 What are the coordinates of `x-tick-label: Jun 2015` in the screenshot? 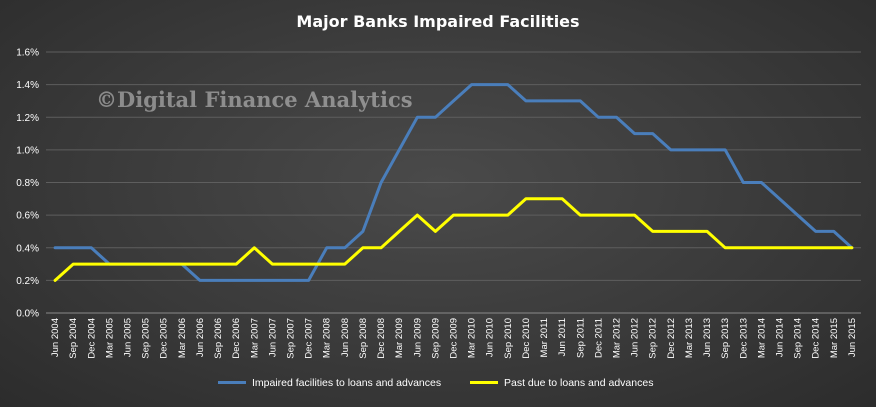 It's located at (852, 337).